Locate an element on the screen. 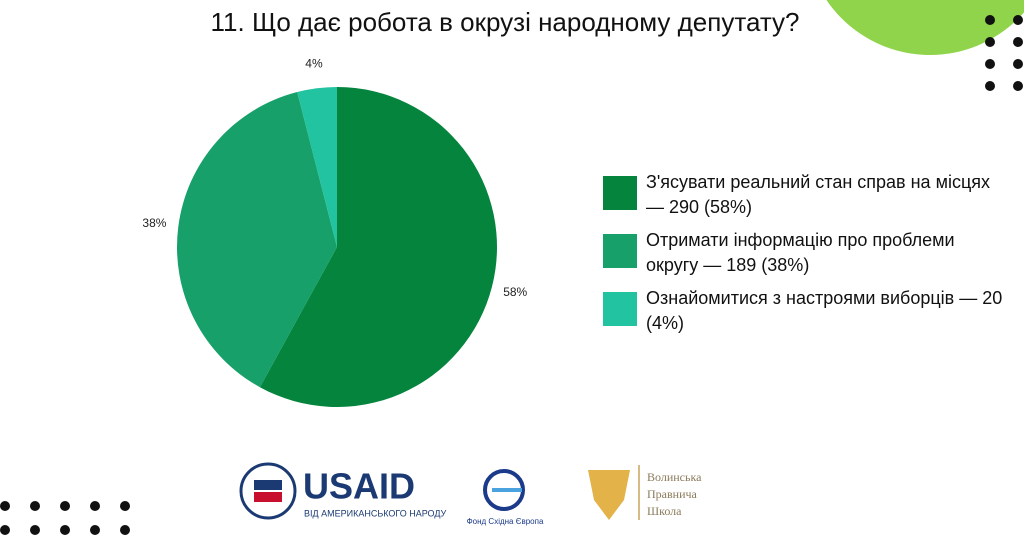  usaid-logo: USAID ВІД АМЕРИКАНСЬКОГО НАРОДУ is located at coordinates (343, 491).